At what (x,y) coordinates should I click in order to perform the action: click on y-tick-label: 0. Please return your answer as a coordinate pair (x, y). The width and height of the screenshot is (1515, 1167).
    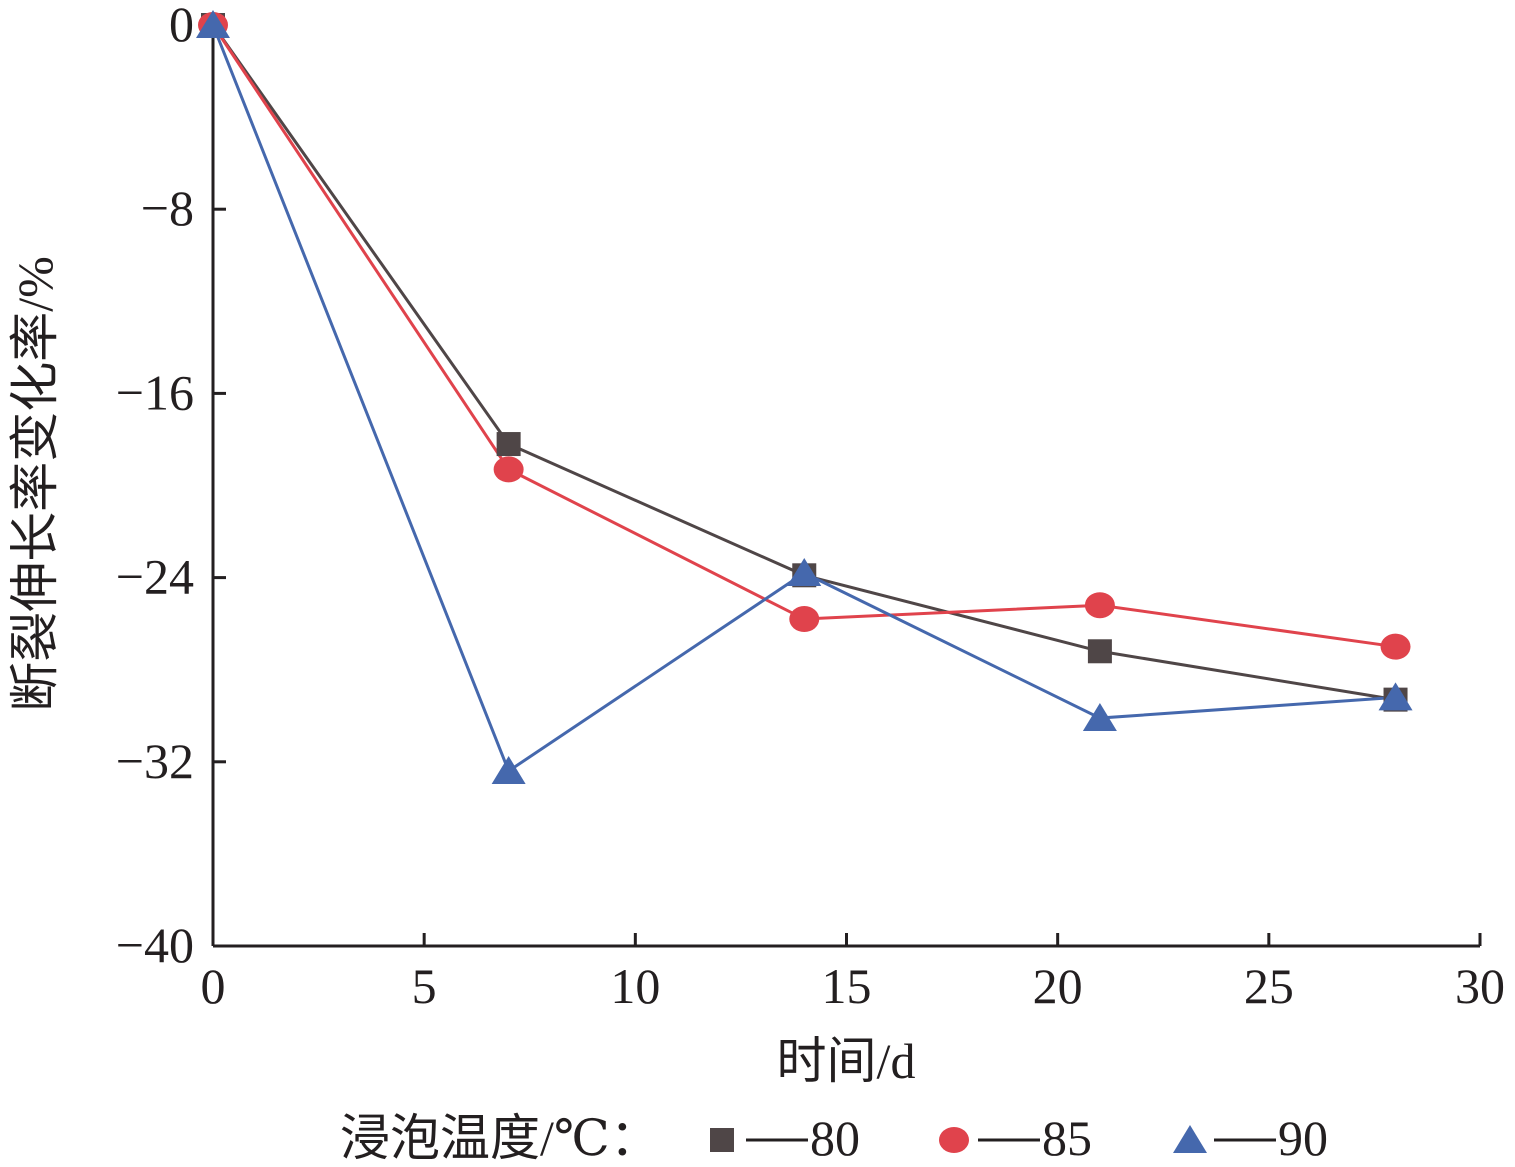
    Looking at the image, I should click on (181, 26).